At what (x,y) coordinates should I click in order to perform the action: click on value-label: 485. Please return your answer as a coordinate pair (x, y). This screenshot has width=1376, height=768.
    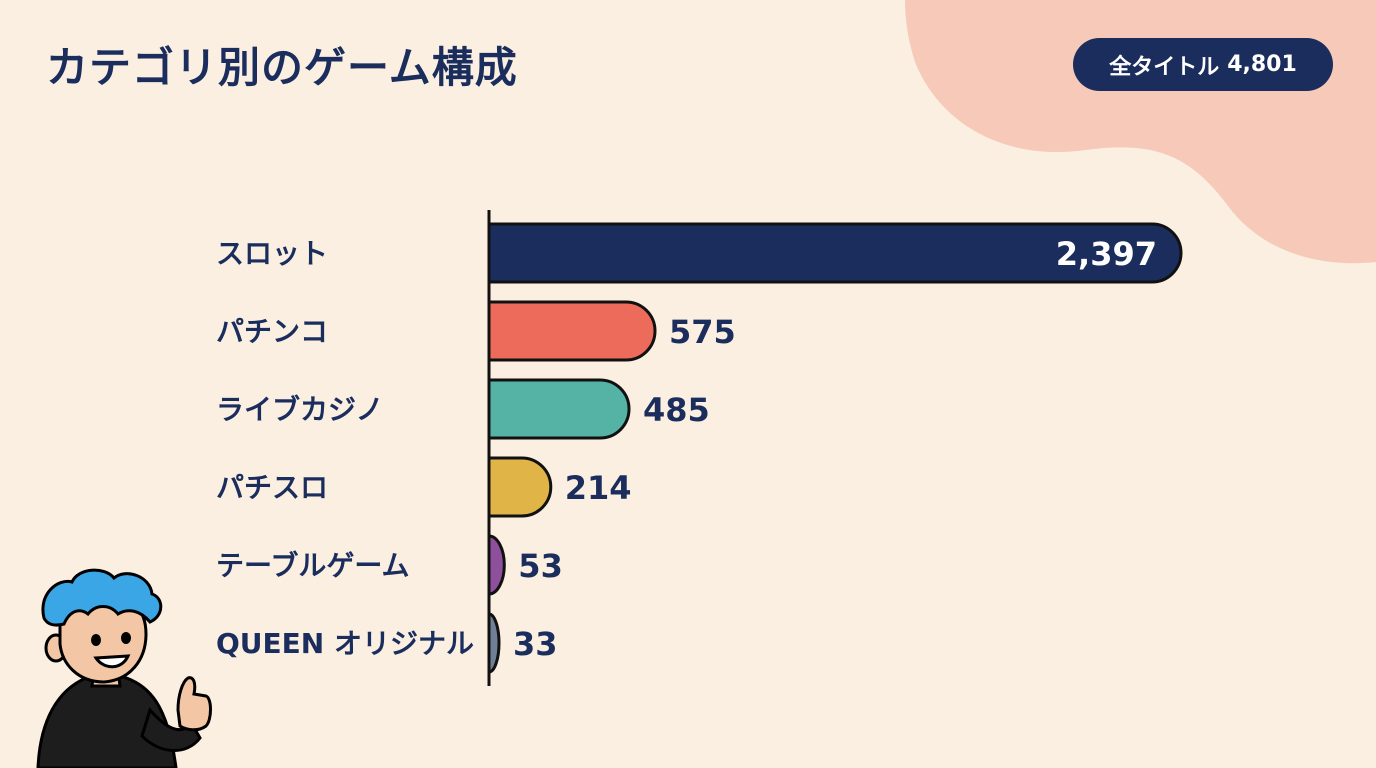
    Looking at the image, I should click on (676, 410).